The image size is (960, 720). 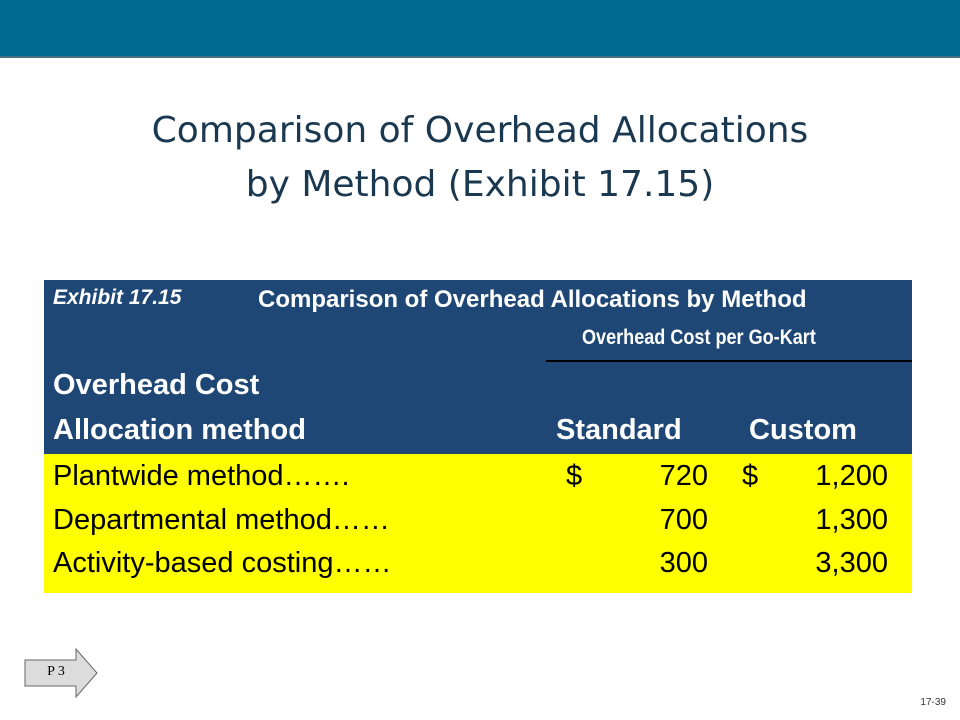 I want to click on exhibit-label: Exhibit 17.15, so click(x=117, y=297).